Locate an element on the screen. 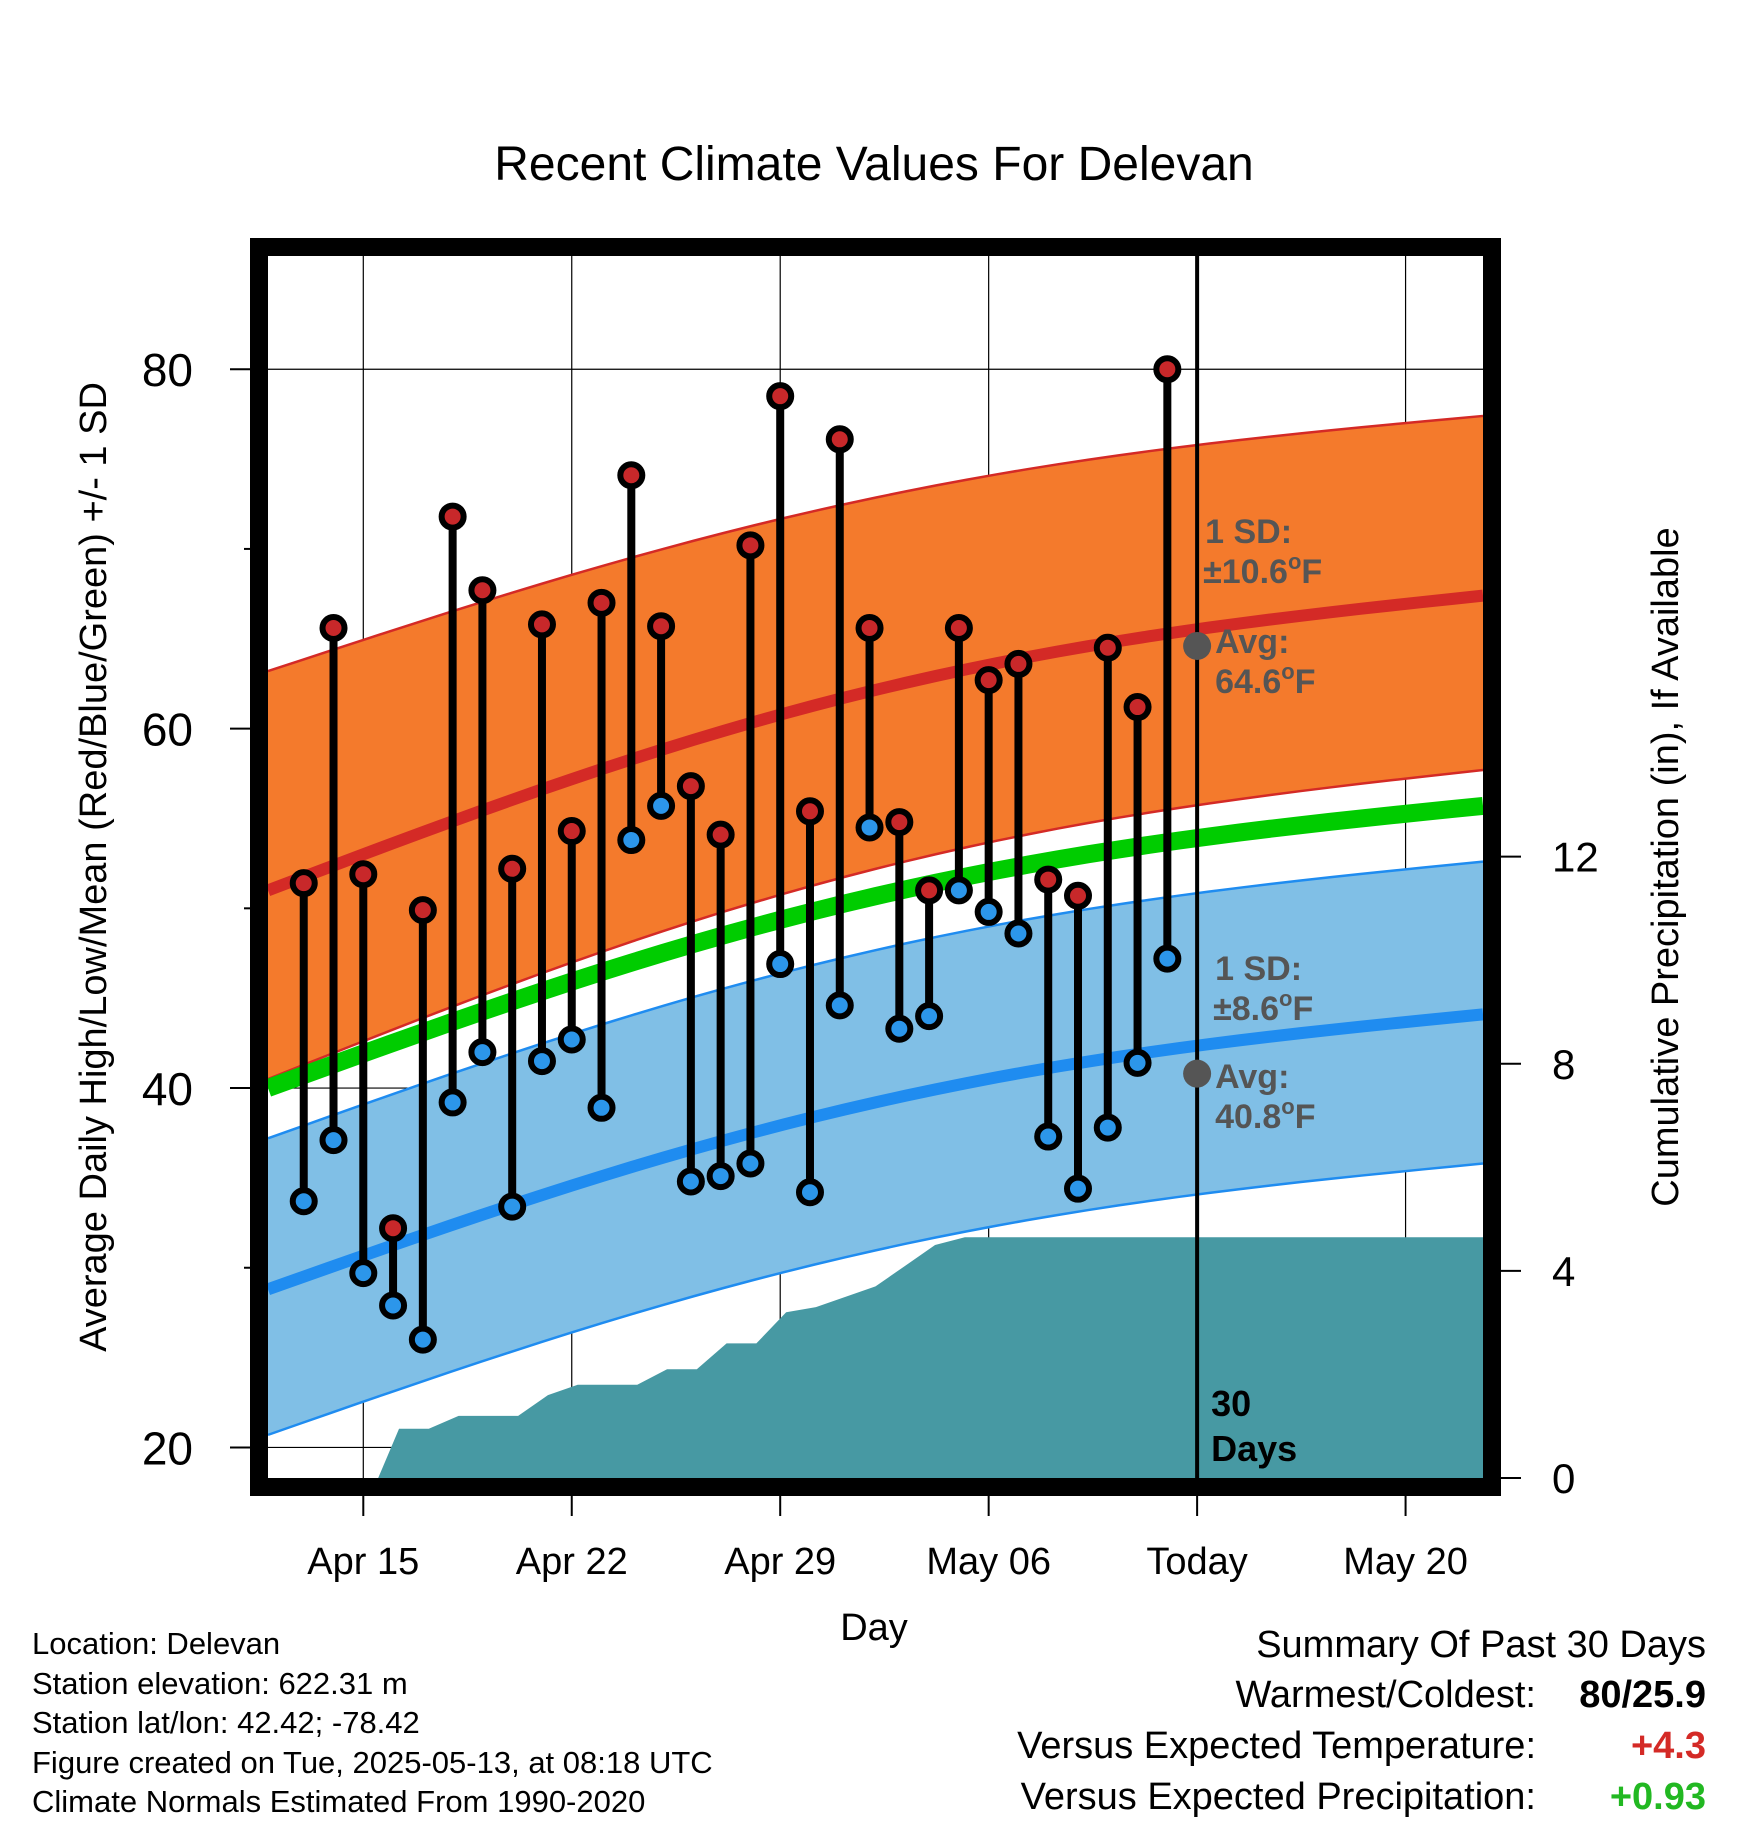  x-tick-label: Apr 29 is located at coordinates (780, 1562).